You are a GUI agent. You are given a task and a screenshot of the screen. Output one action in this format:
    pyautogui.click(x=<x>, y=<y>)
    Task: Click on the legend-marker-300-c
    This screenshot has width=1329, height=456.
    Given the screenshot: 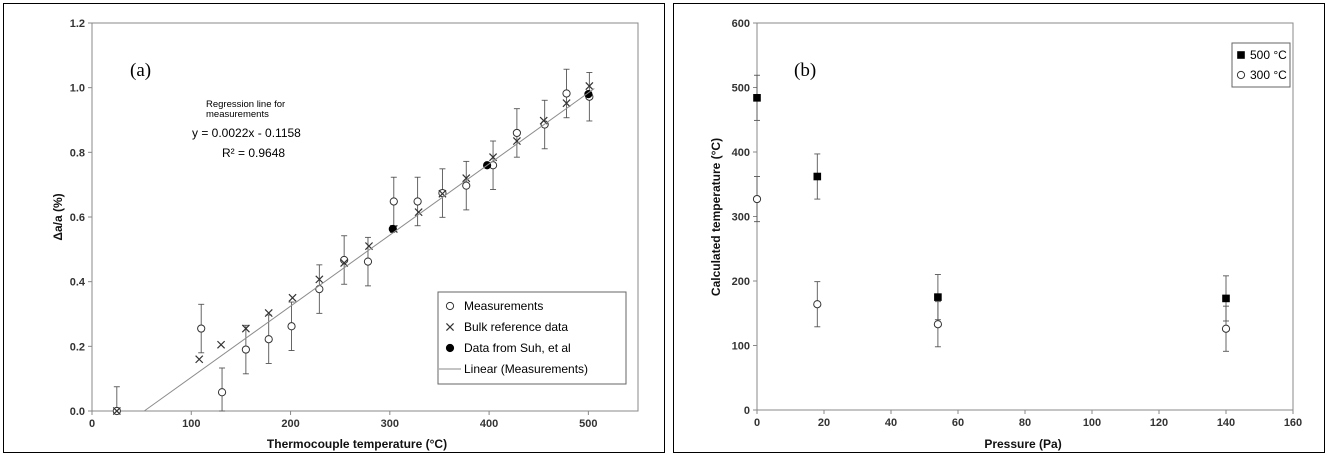 What is the action you would take?
    pyautogui.click(x=1241, y=75)
    